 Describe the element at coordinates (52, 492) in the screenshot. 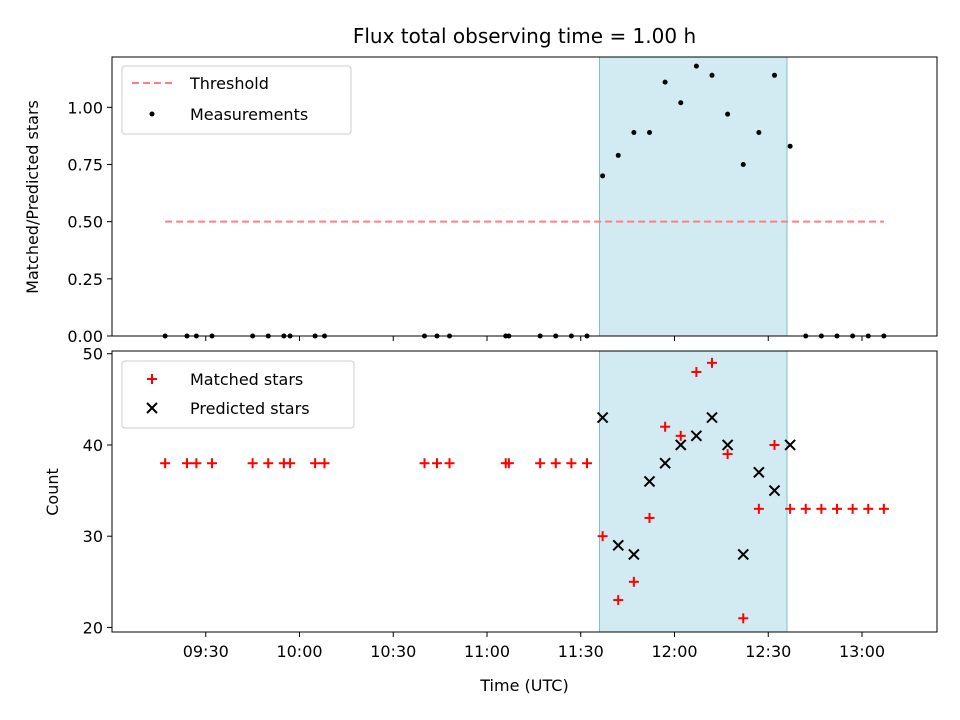

I see `bottom-y-label: Count` at that location.